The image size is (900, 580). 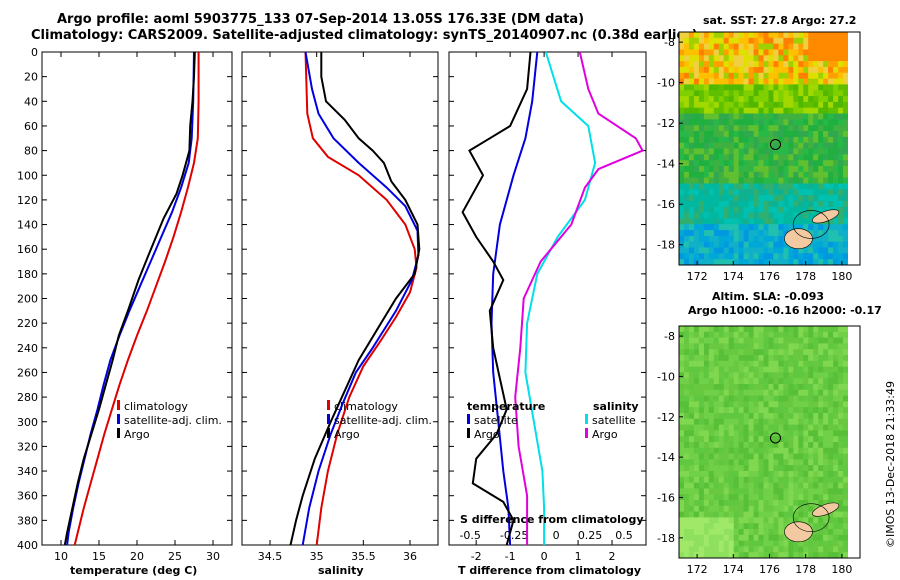 I want to click on series-line-s-argo, so click(x=579, y=298).